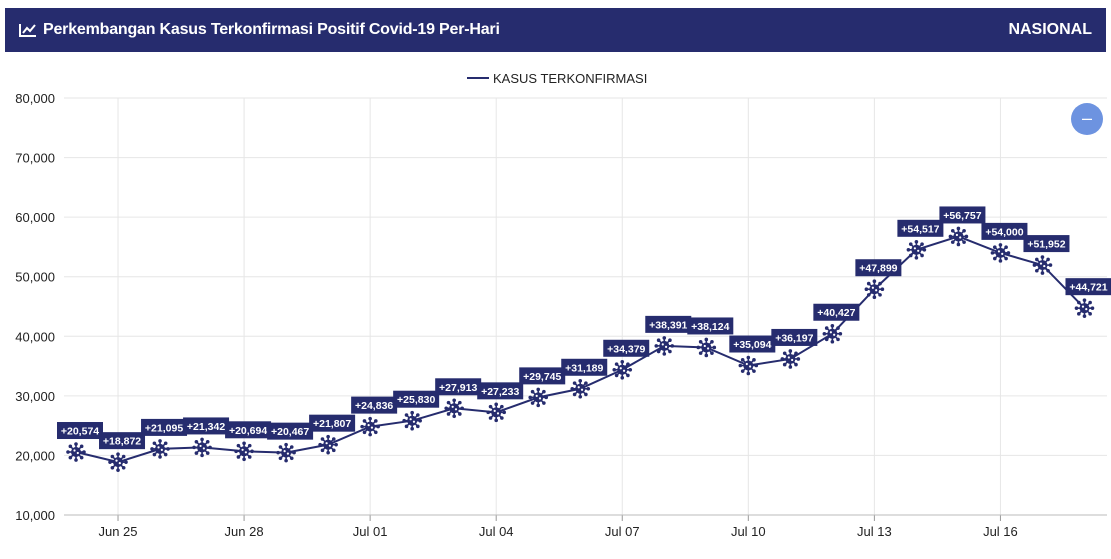 This screenshot has height=559, width=1111. I want to click on data-label: +27,913, so click(458, 387).